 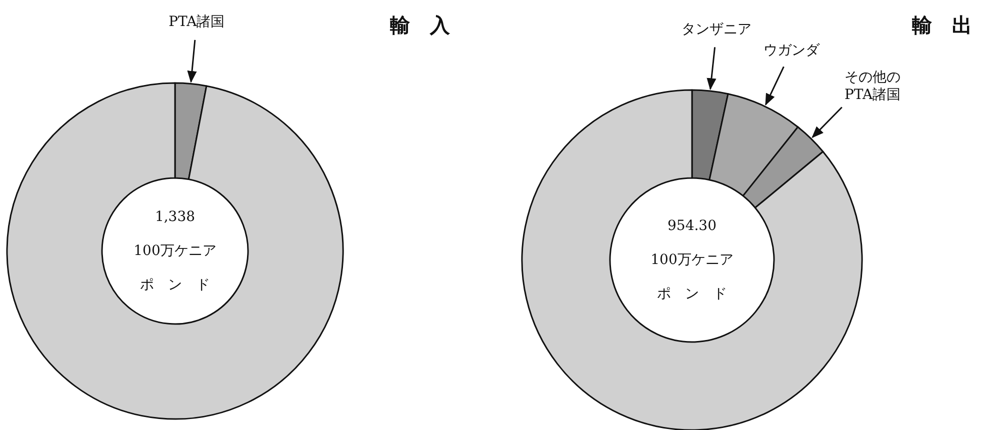 What do you see at coordinates (196, 22) in the screenshot?
I see `slice-label: PTA諸国` at bounding box center [196, 22].